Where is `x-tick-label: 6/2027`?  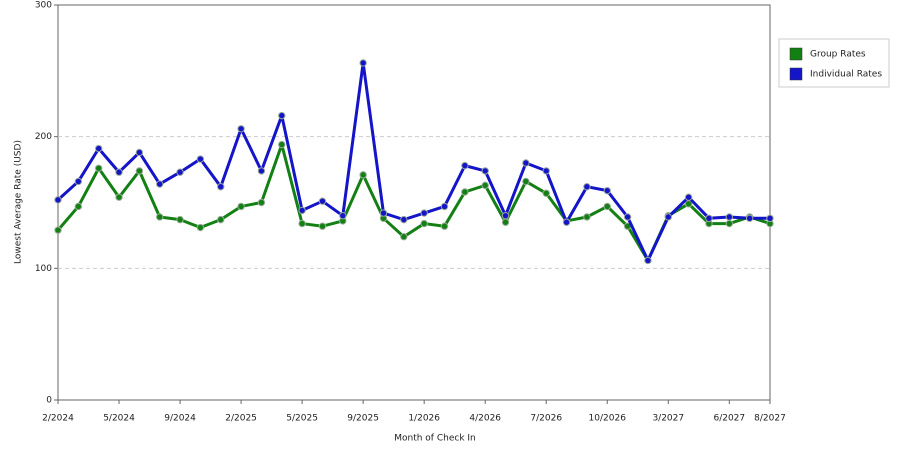 x-tick-label: 6/2027 is located at coordinates (729, 419).